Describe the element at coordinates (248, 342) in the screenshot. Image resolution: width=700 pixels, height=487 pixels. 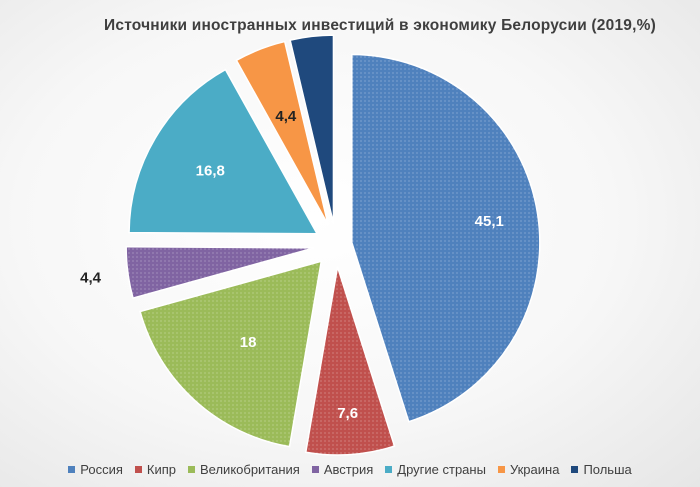
I see `data-label-3: 18` at that location.